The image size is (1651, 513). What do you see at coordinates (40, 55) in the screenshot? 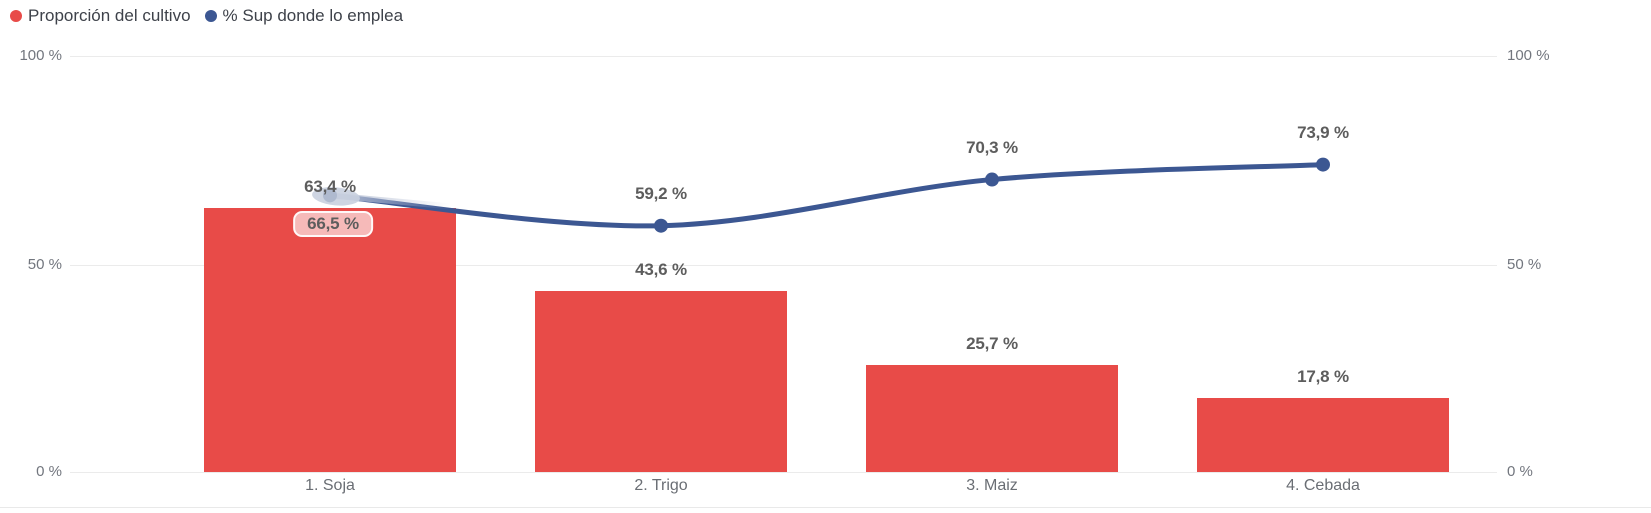
I see `y-axis-left-tick-100: 100 %` at bounding box center [40, 55].